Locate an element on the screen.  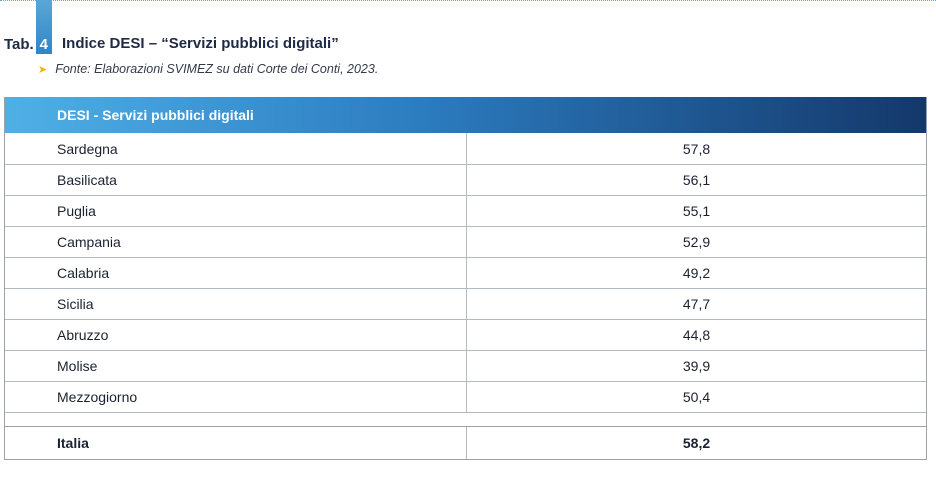
table-row: Basilicata 56,1 is located at coordinates (465, 179).